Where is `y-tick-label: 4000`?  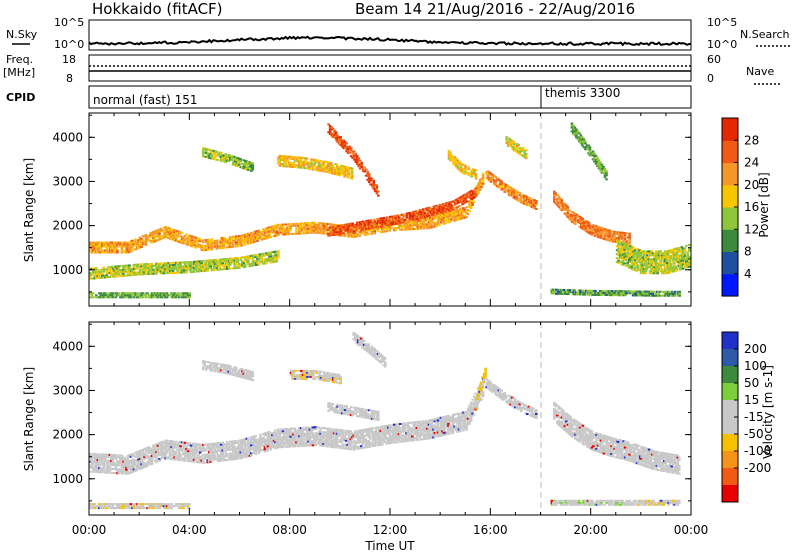 y-tick-label: 4000 is located at coordinates (67, 137).